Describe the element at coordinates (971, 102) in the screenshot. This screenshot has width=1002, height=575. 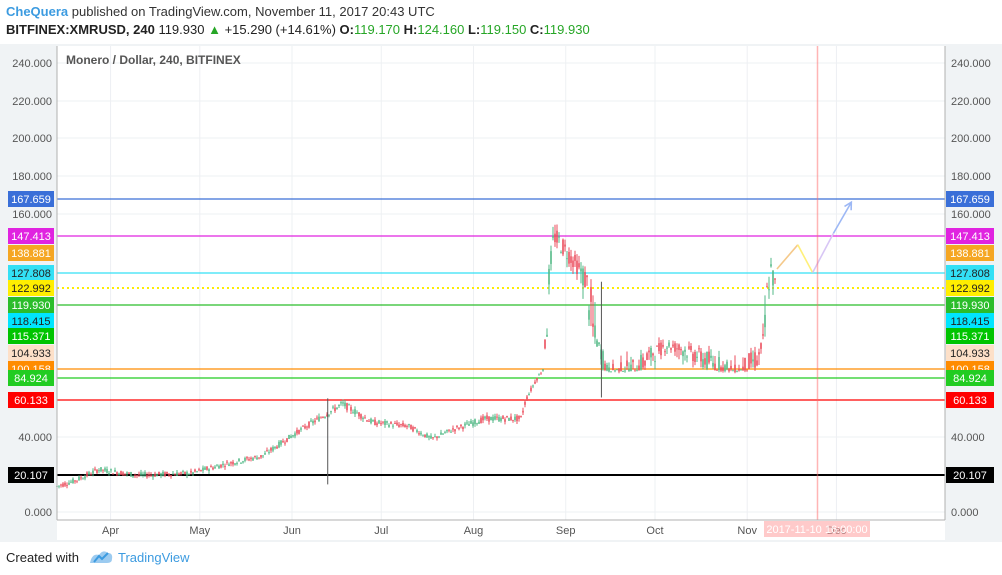
I see `y-tick-label-right: 220.000` at that location.